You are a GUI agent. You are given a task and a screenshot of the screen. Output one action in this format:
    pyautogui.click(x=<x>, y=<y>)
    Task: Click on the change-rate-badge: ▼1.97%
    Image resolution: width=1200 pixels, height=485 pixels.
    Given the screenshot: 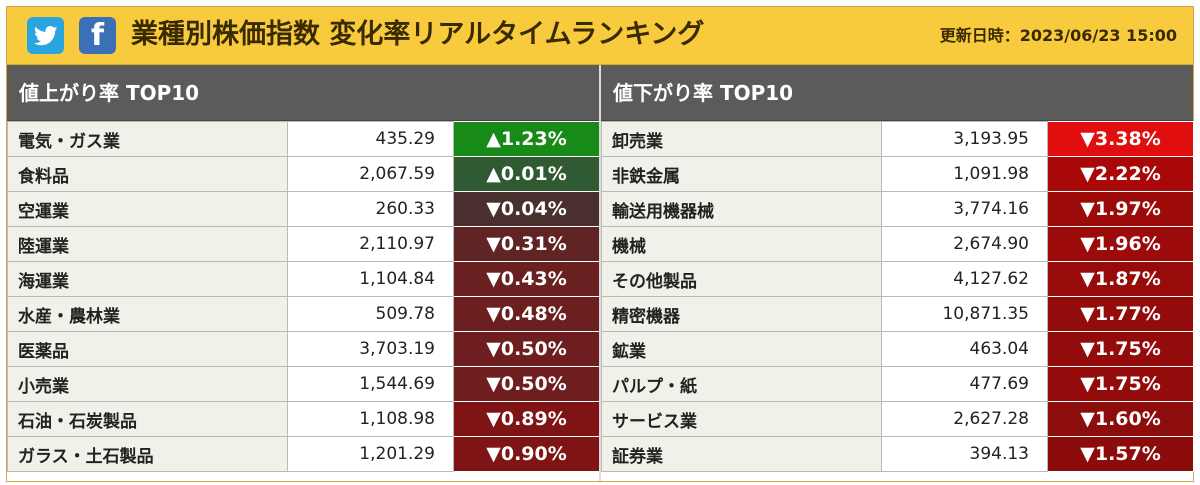 What is the action you would take?
    pyautogui.click(x=1120, y=209)
    